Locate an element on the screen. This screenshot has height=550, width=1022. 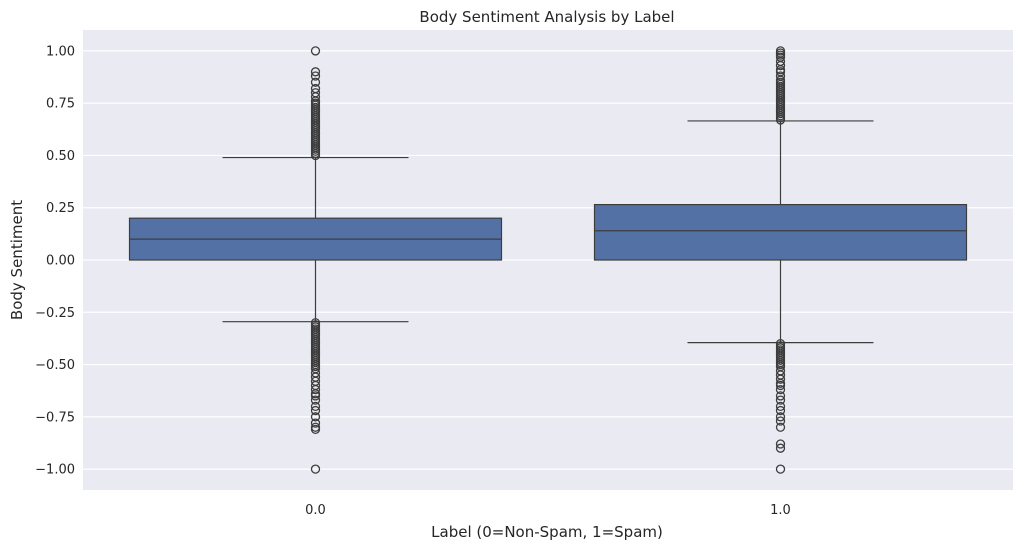
y-tick-label: 0.25 is located at coordinates (60, 208).